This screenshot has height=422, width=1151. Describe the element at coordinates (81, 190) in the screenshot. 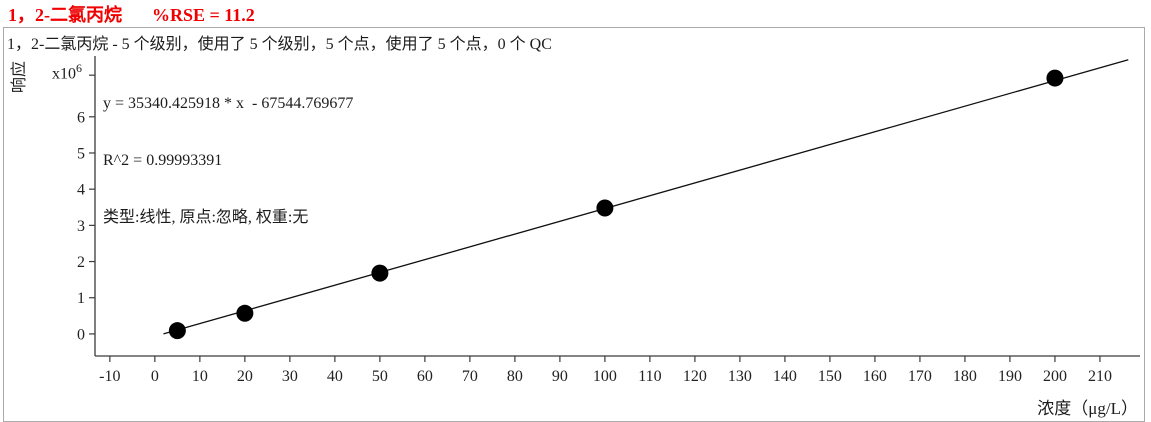

I see `y-tick-label: 4` at that location.